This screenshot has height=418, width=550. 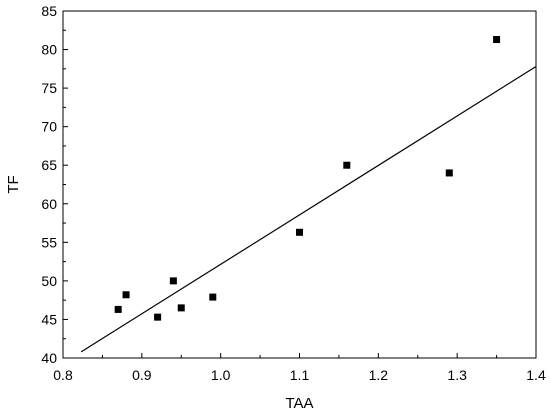 What do you see at coordinates (49, 358) in the screenshot?
I see `y-tick-label: 40` at bounding box center [49, 358].